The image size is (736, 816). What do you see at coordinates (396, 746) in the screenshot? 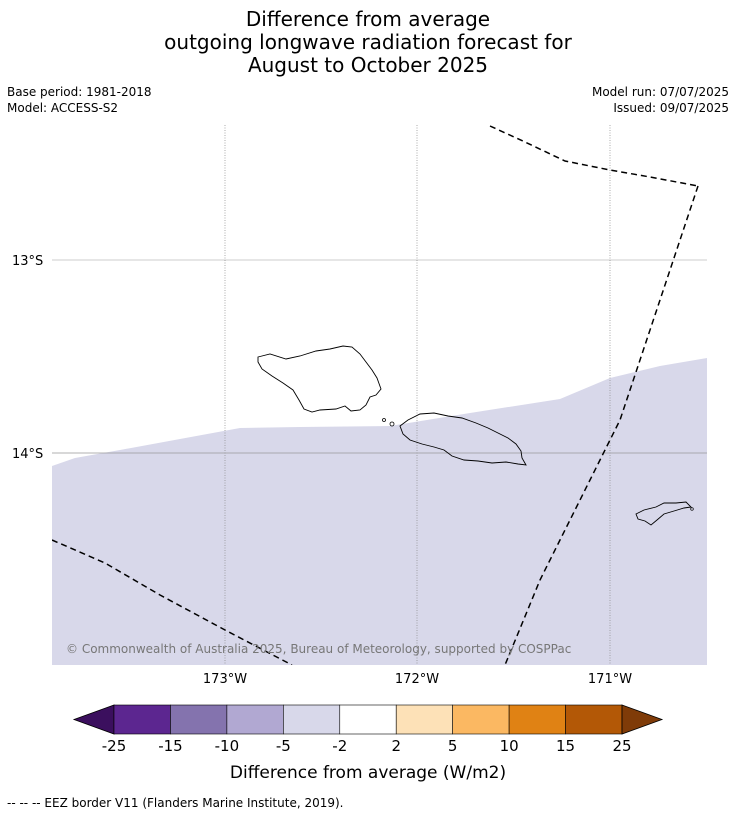
I see `colorbar-tick-label: 2` at bounding box center [396, 746].